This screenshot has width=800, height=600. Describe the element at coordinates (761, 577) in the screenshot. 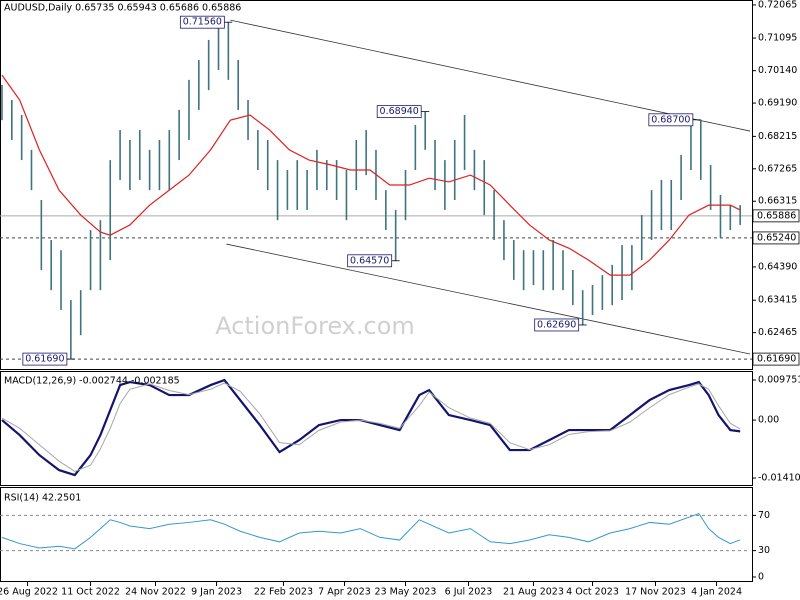

I see `y-tick-label: 0` at that location.